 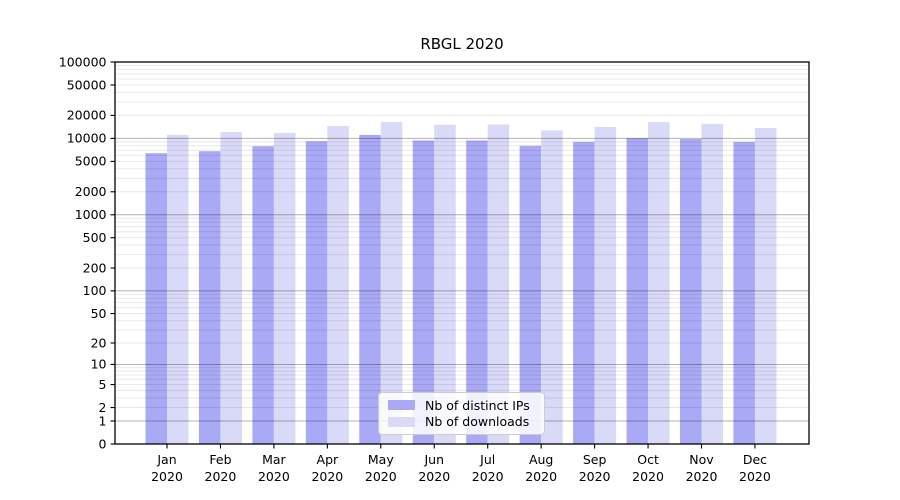 What do you see at coordinates (370, 289) in the screenshot?
I see `bar-ips-may` at bounding box center [370, 289].